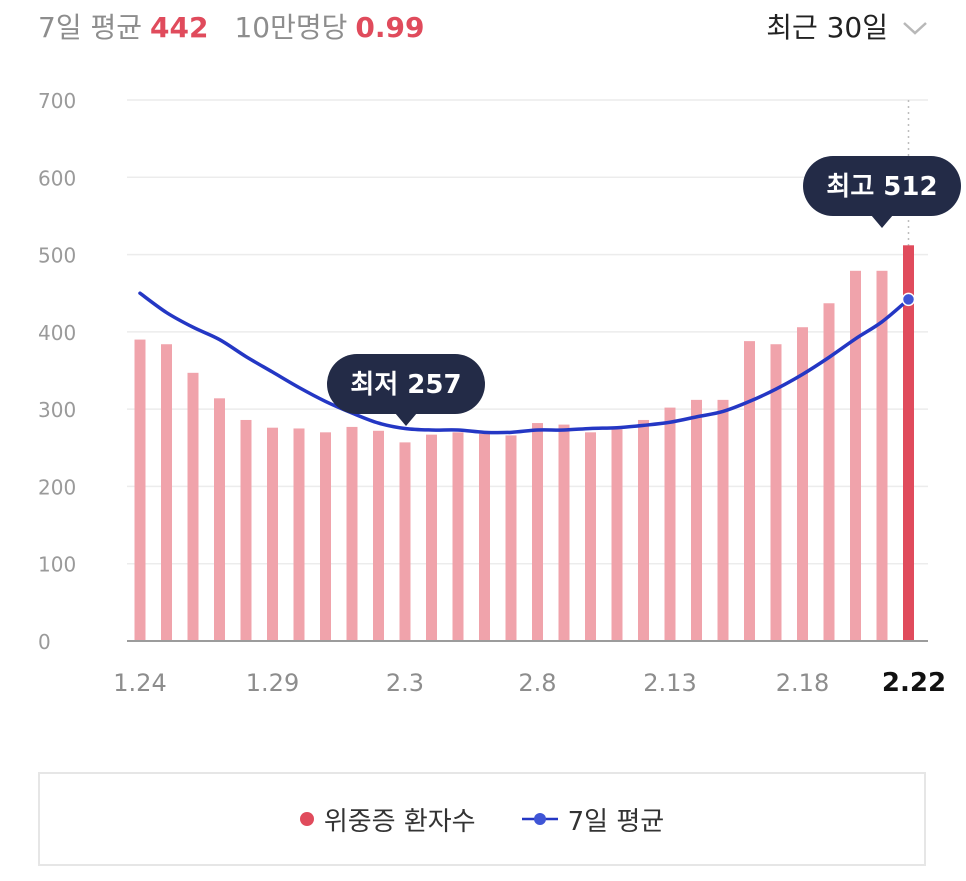 The width and height of the screenshot is (966, 881). What do you see at coordinates (57, 101) in the screenshot?
I see `y-tick-label: 700` at bounding box center [57, 101].